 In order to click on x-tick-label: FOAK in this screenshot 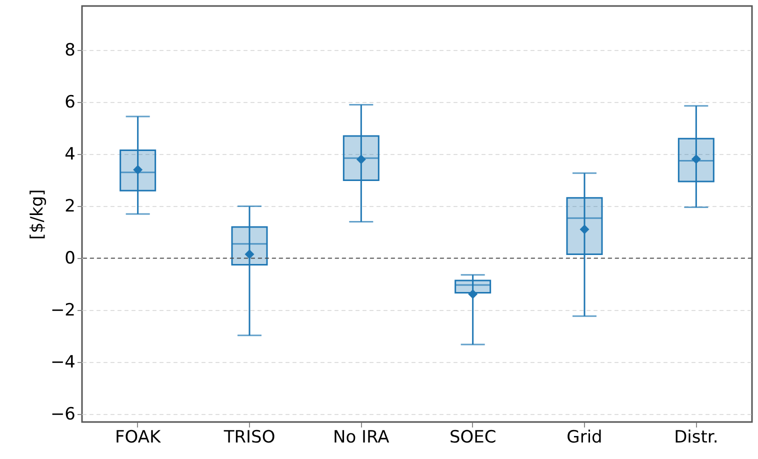, I will do `click(138, 438)`.